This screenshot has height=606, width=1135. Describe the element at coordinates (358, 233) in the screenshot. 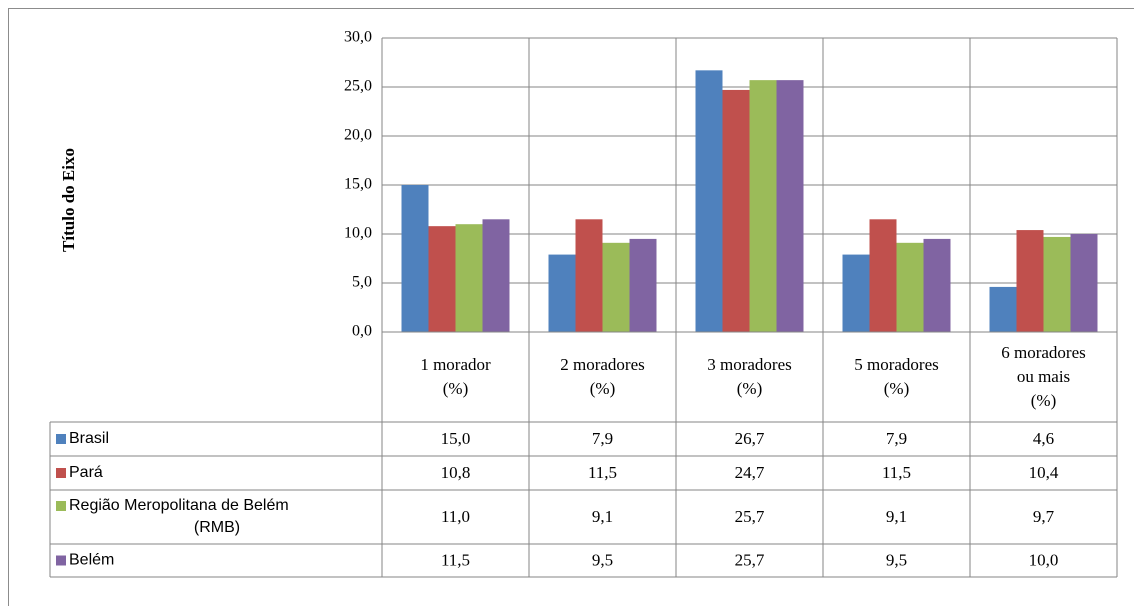

I see `y-tick-label: 10,0` at that location.